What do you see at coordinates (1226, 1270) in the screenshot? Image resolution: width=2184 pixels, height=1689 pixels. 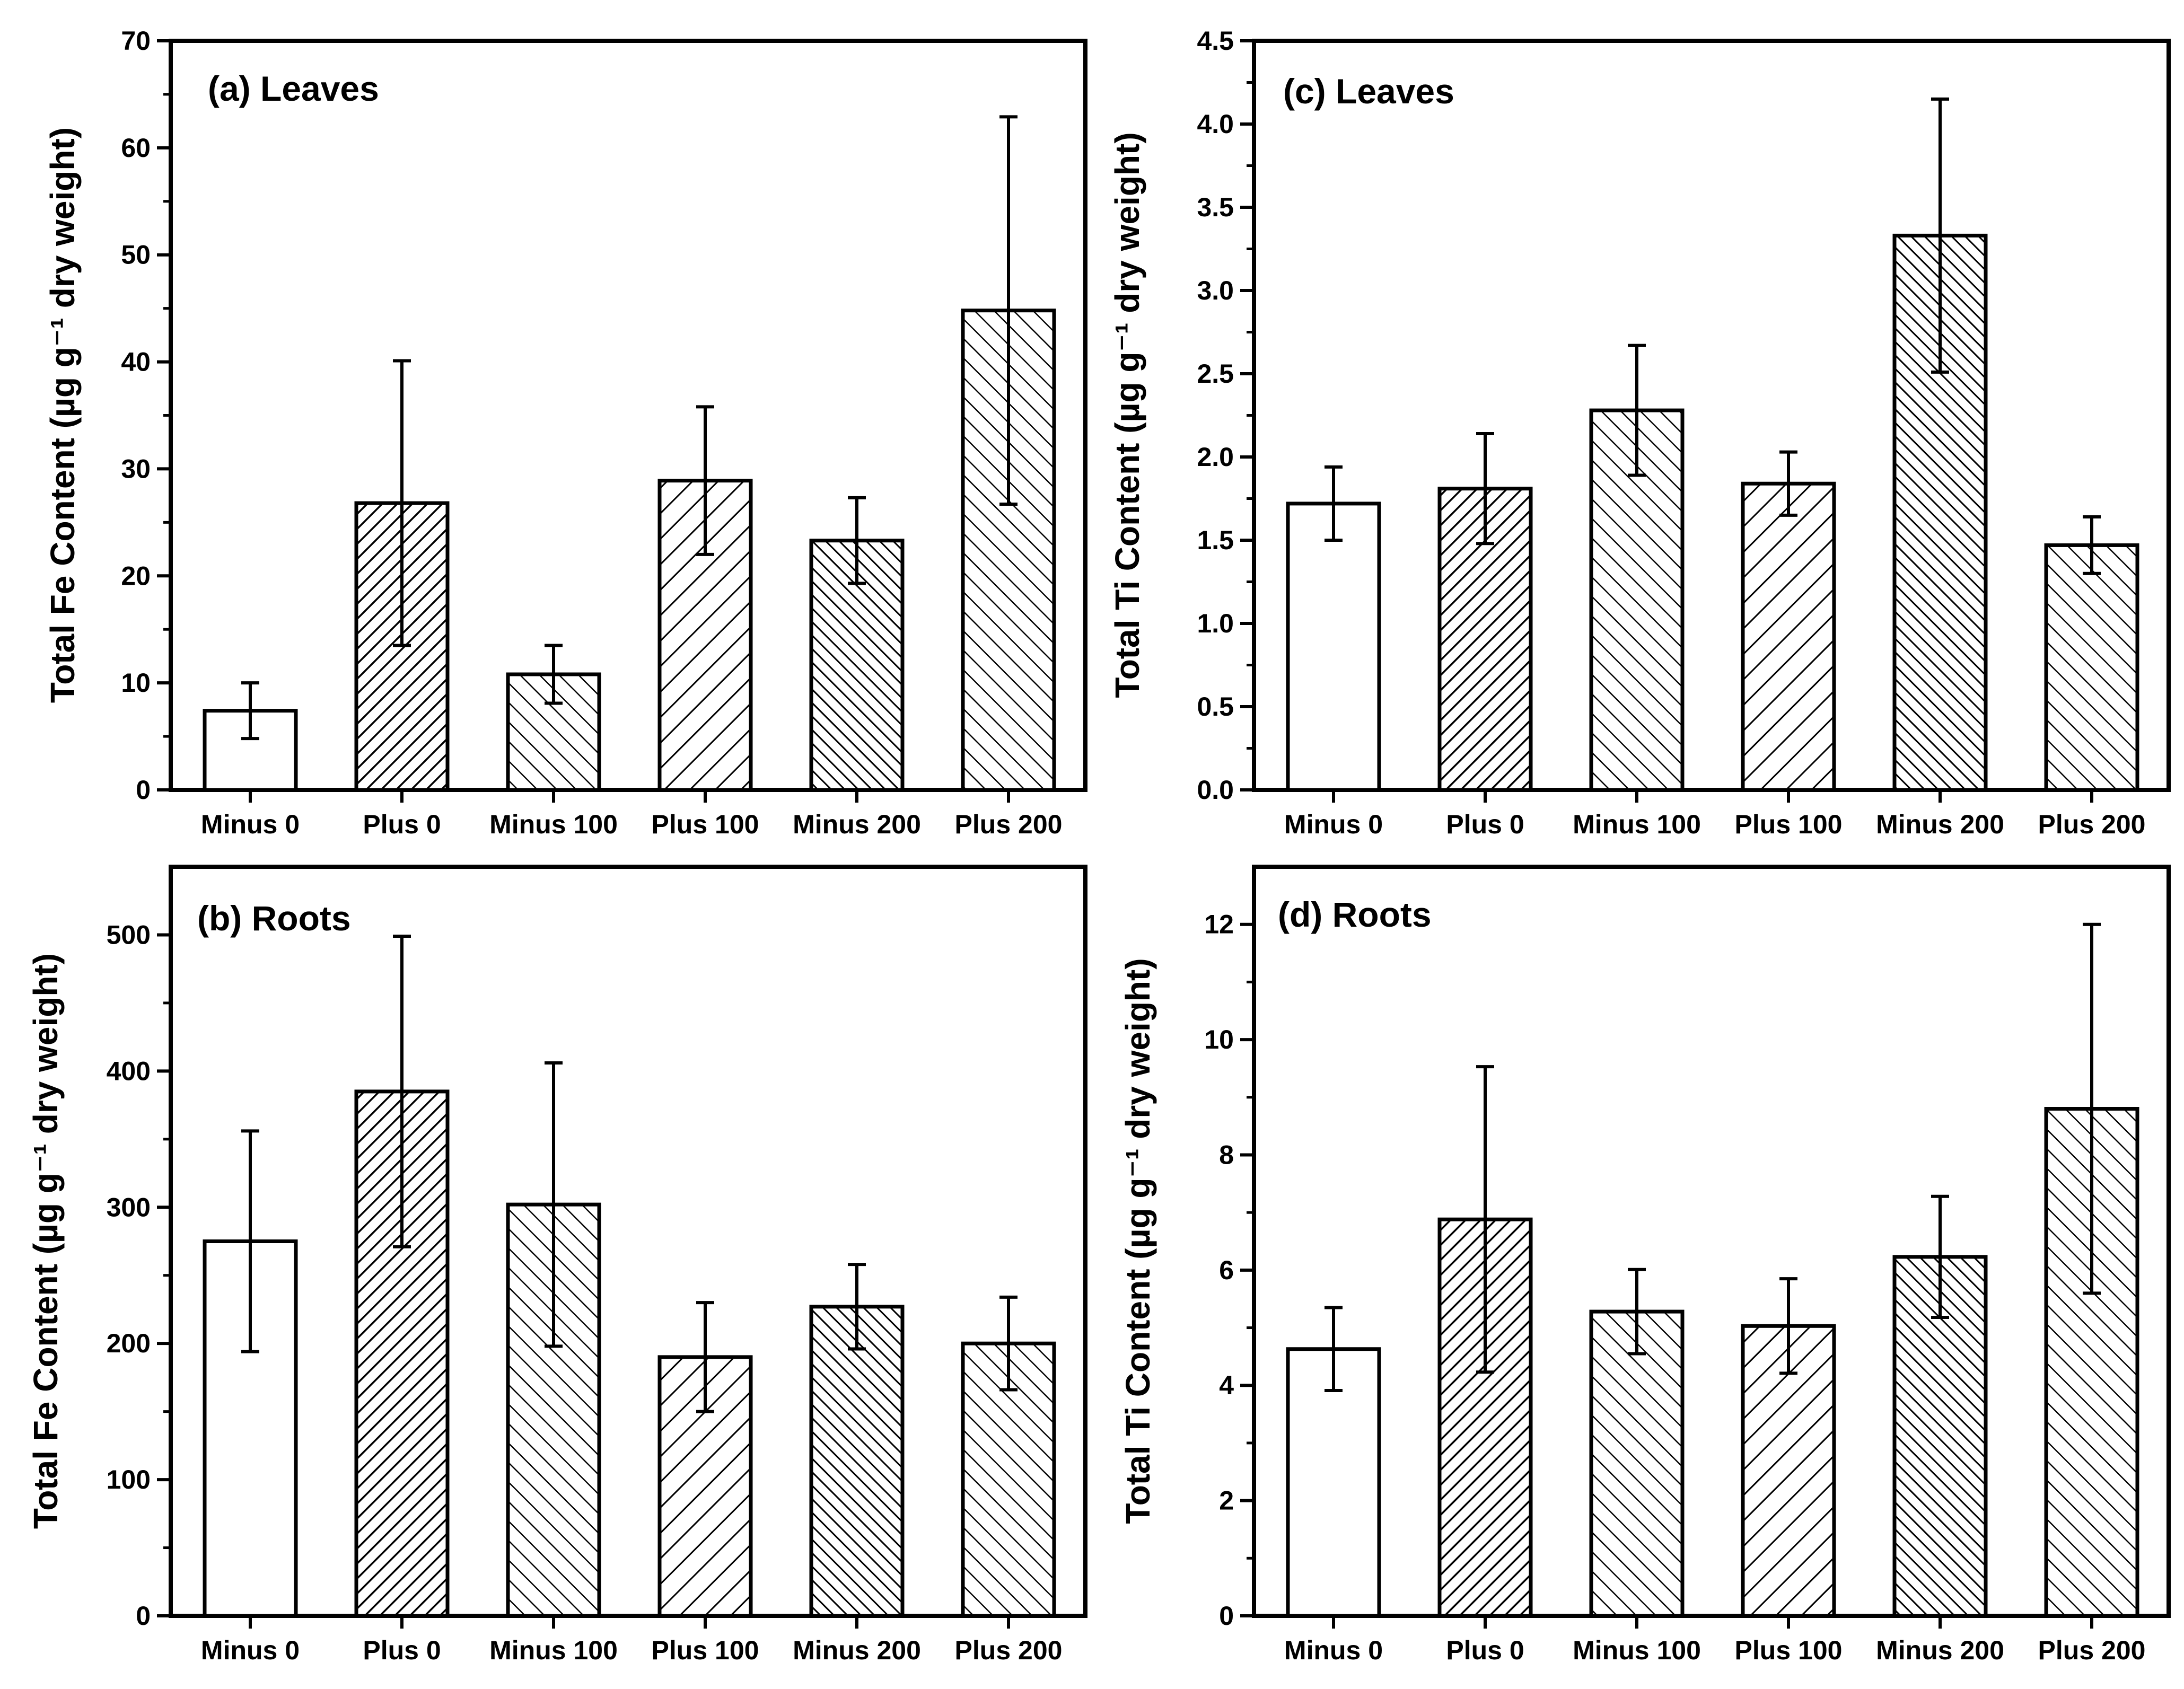 I see `y-tick-label: 6` at bounding box center [1226, 1270].